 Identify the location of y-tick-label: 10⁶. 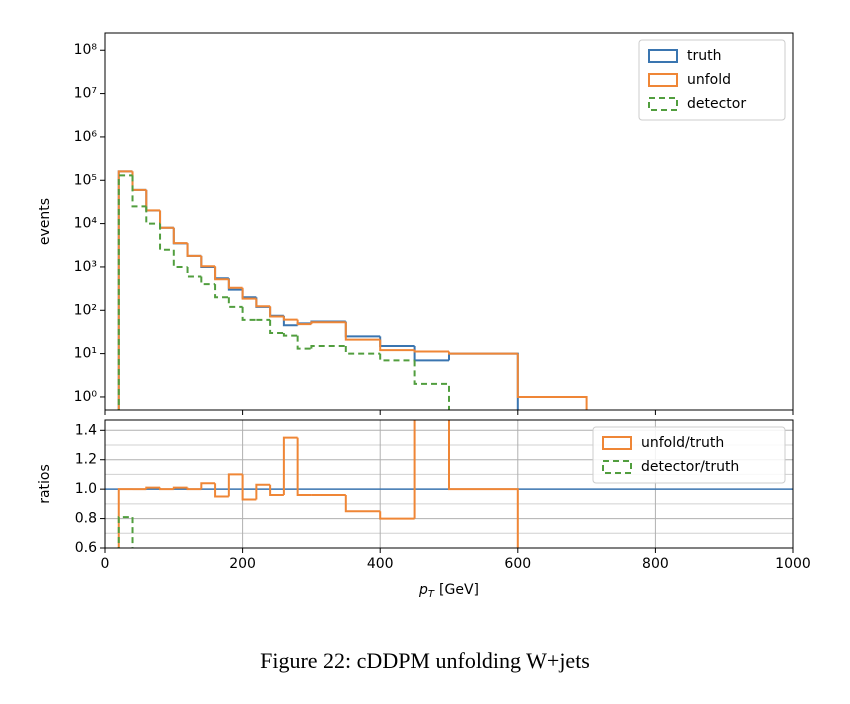
(86, 137).